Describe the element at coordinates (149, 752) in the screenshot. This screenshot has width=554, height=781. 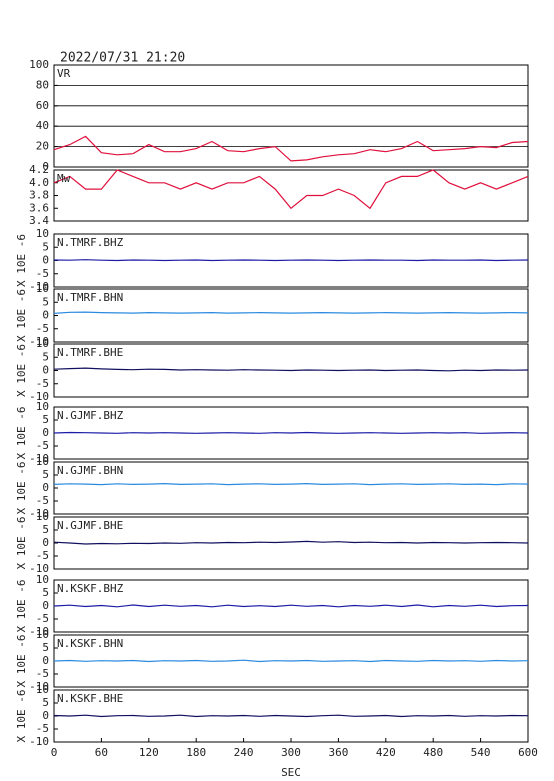
I see `x-tick-label: 120` at that location.